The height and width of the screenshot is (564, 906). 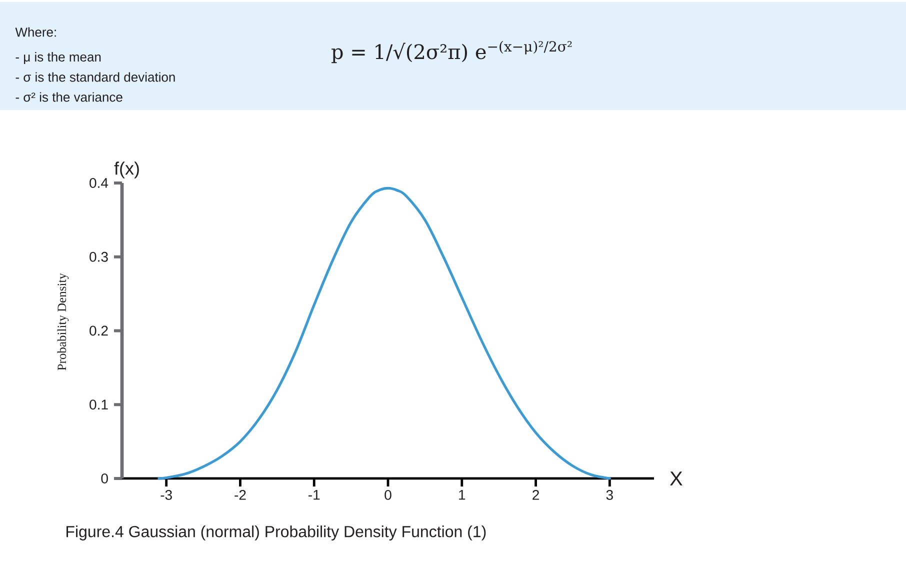 I want to click on x-tick-label: 1, so click(x=462, y=495).